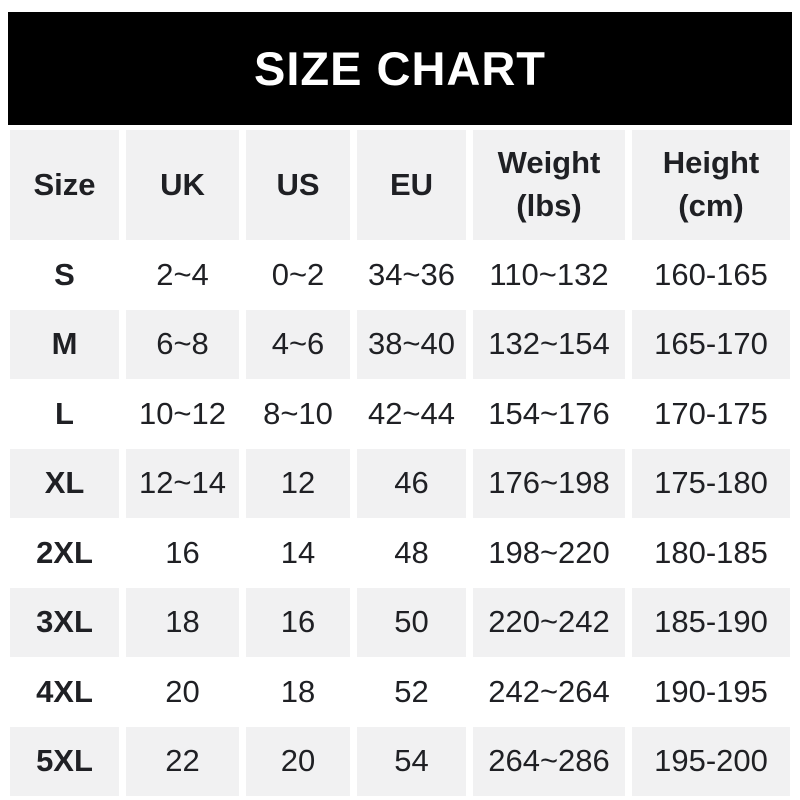 The image size is (800, 800). I want to click on size-chart-banner: SIZE CHART, so click(400, 68).